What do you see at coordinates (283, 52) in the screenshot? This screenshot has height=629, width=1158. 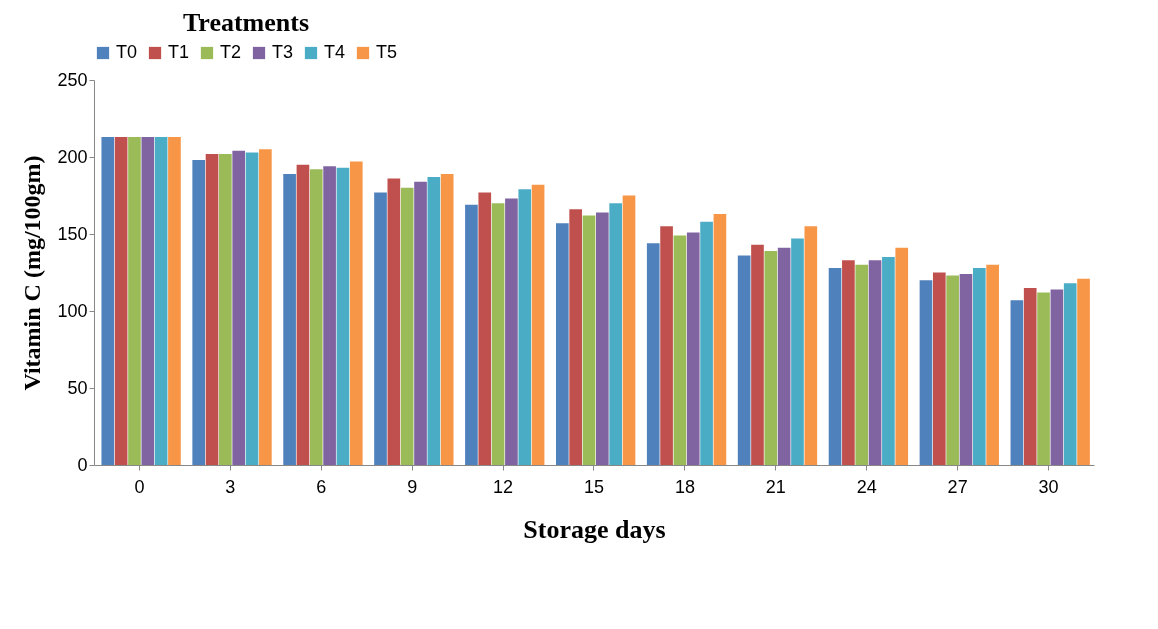 I see `legend-label: T3` at bounding box center [283, 52].